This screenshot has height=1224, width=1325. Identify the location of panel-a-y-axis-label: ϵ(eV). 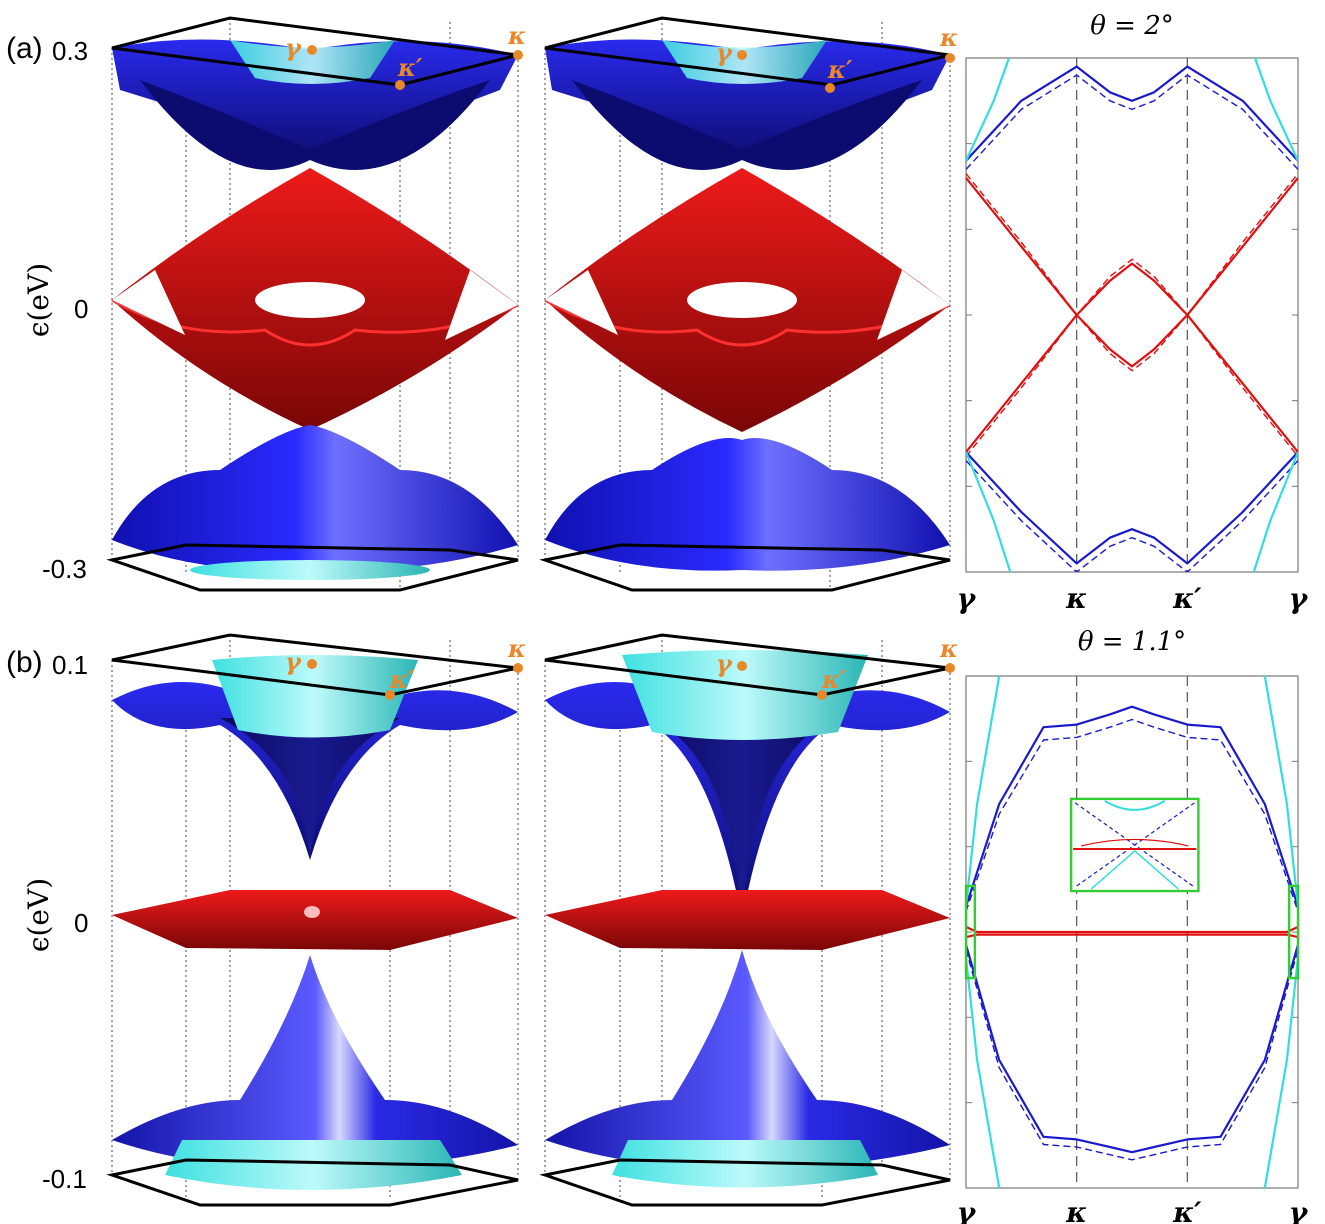
(38, 300).